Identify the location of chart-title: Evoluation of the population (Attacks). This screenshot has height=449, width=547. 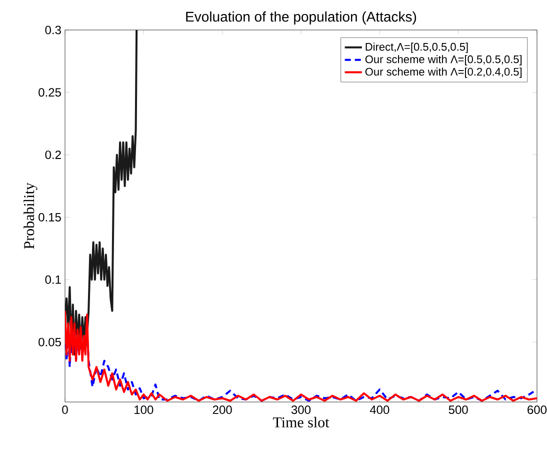
(301, 17).